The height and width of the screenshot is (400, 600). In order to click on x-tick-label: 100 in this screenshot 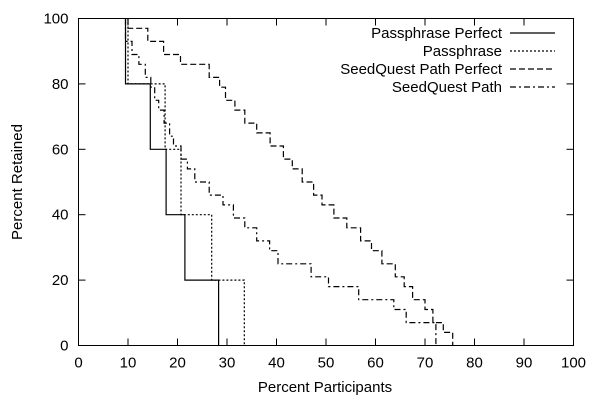, I will do `click(573, 363)`.